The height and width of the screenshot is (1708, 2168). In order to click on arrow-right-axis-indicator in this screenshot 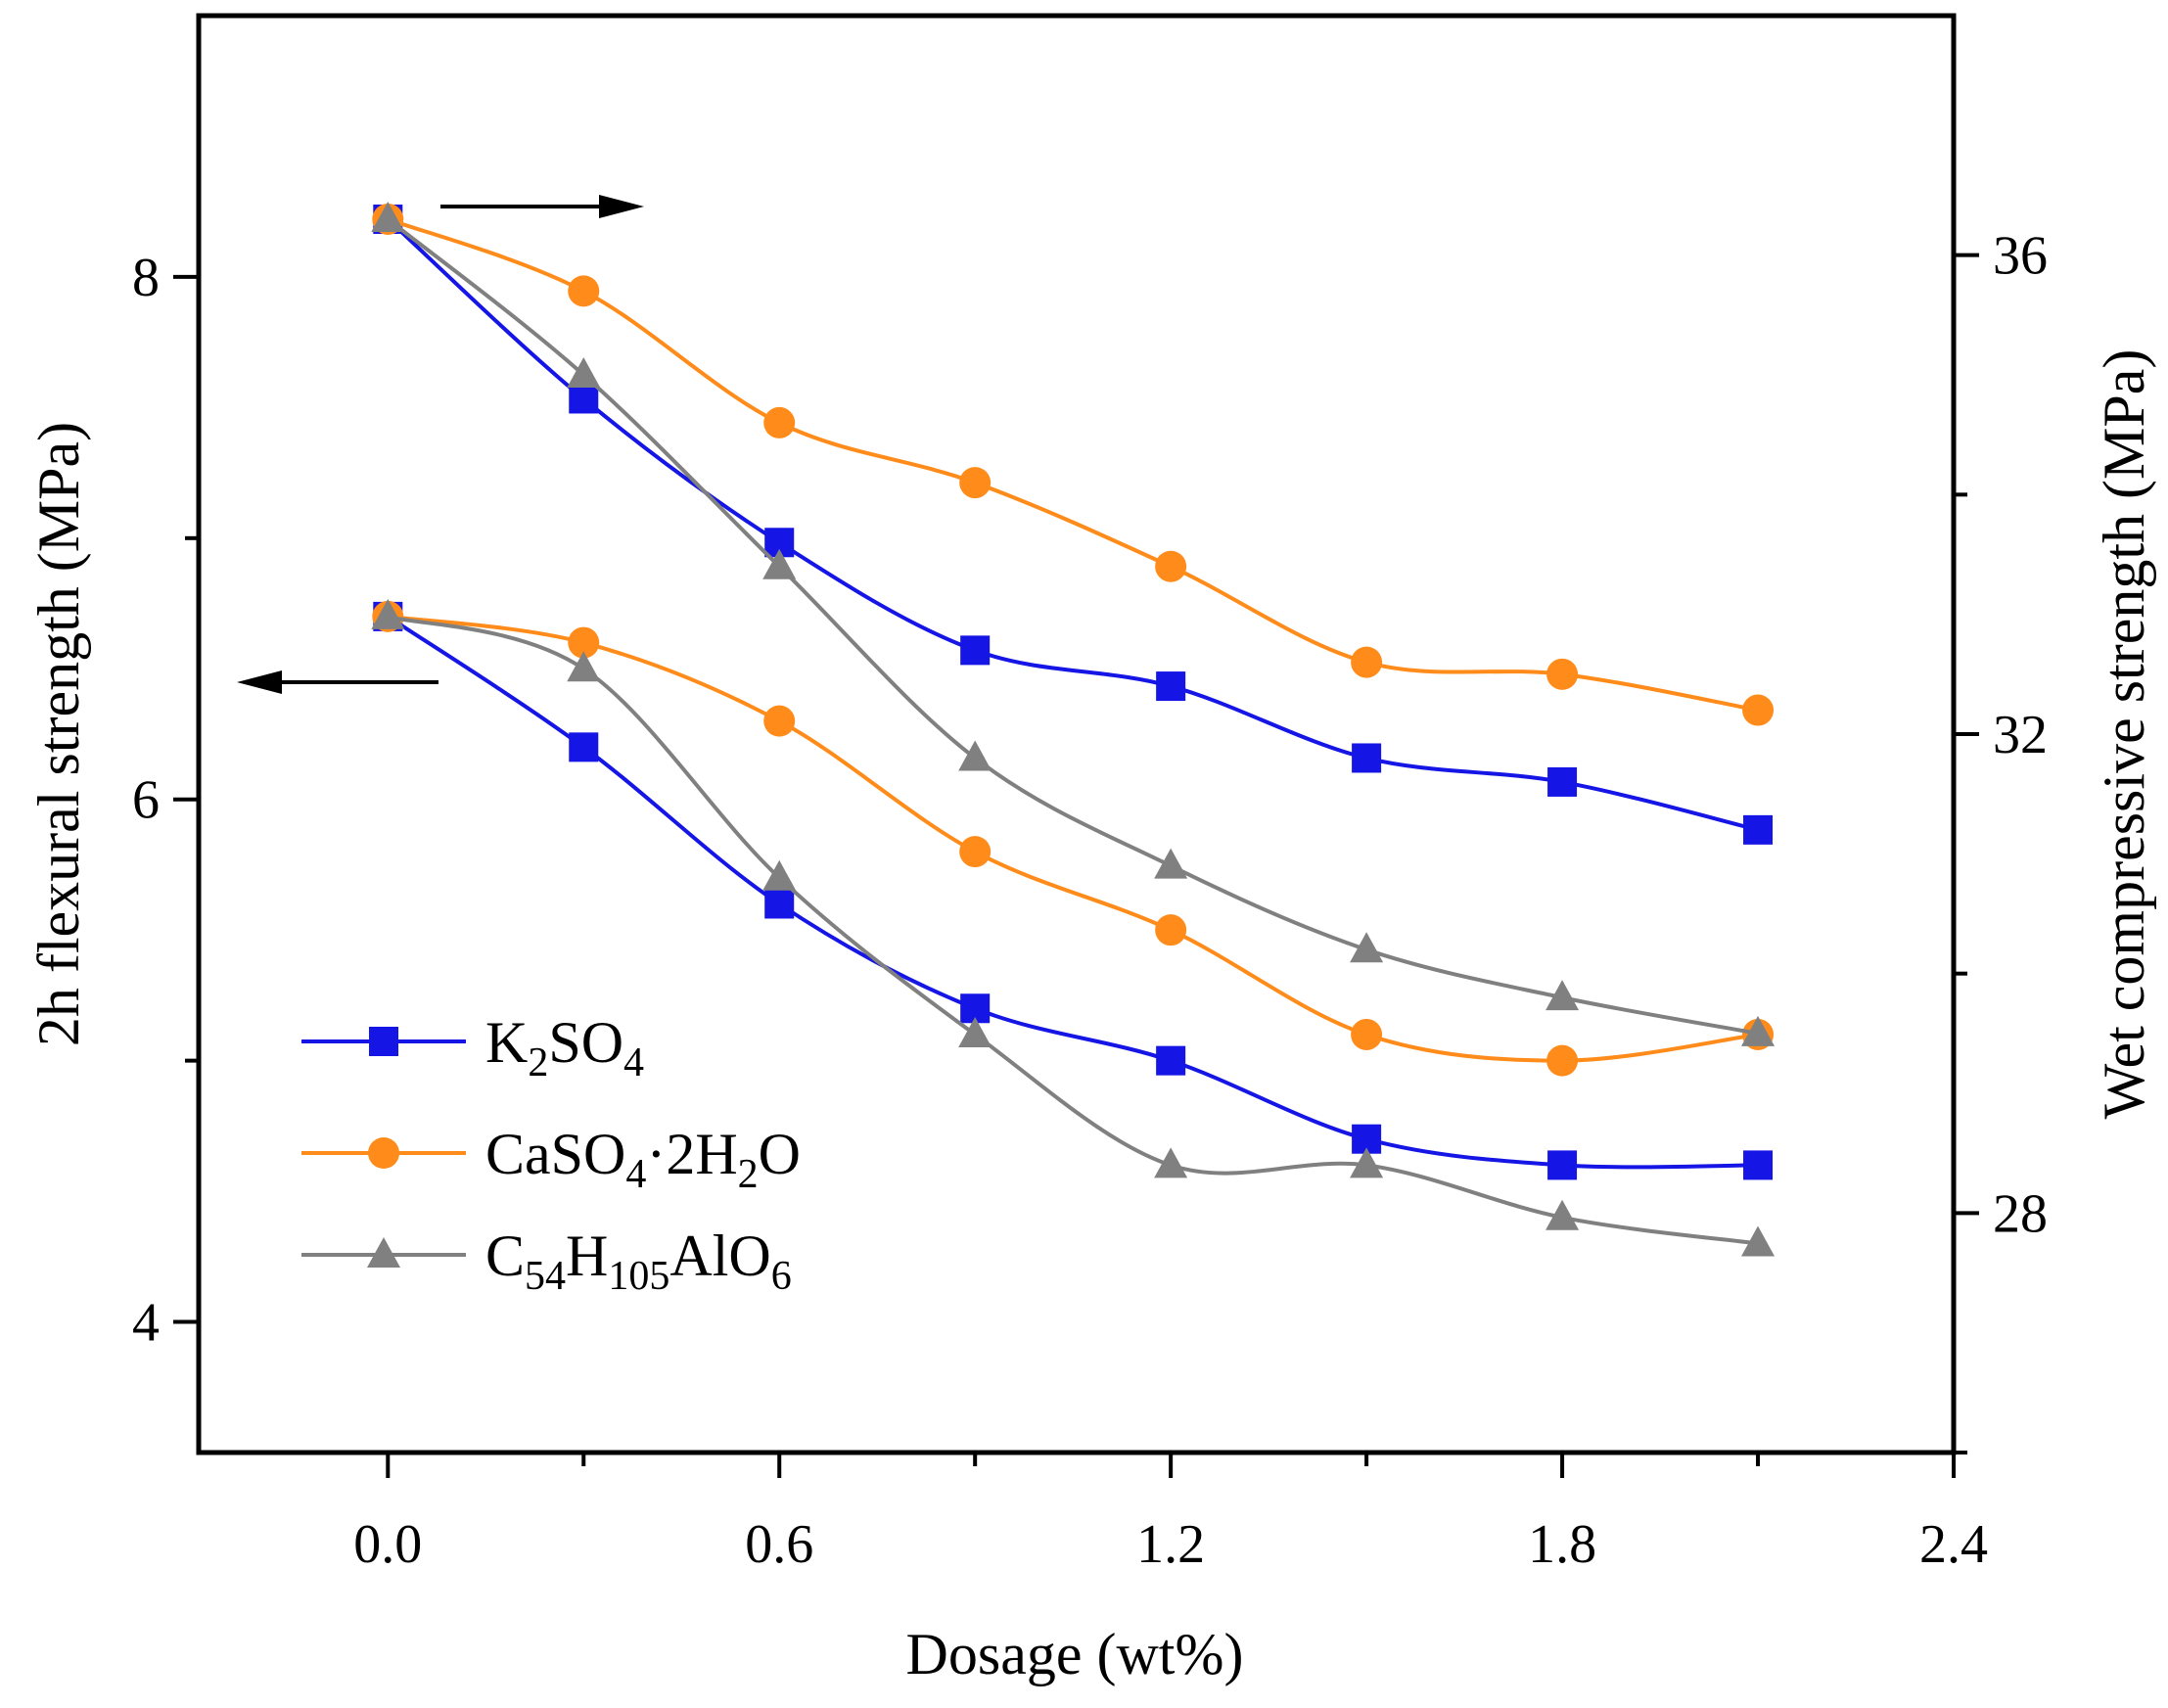, I will do `click(542, 206)`.